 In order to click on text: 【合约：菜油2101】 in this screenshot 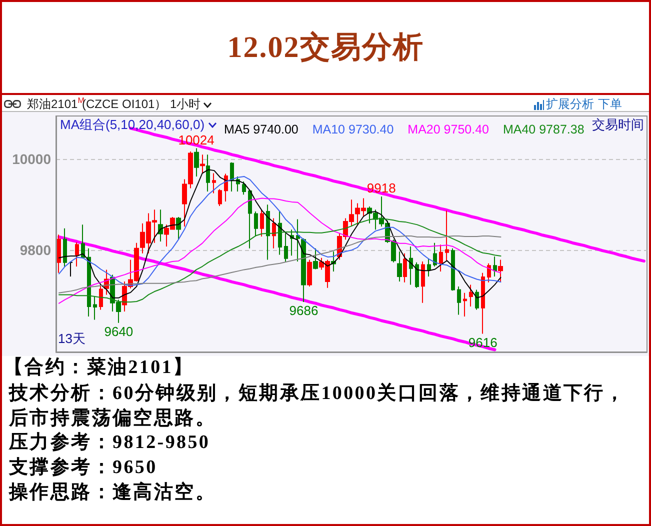, I will do `click(99, 368)`.